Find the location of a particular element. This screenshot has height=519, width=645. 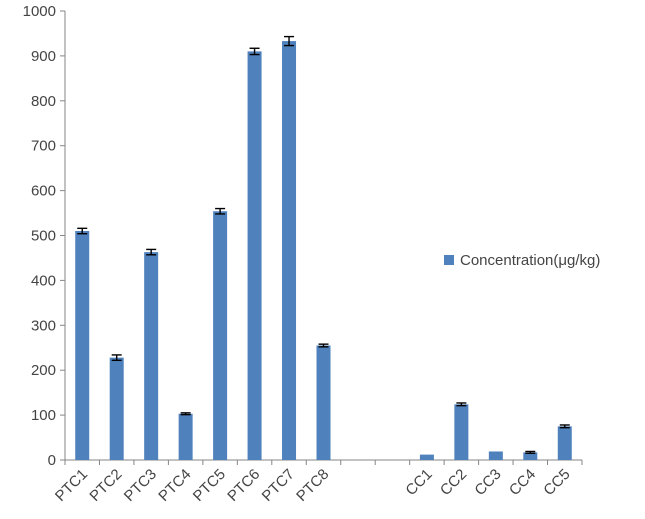

x-category-label: PTC1 is located at coordinates (71, 485).